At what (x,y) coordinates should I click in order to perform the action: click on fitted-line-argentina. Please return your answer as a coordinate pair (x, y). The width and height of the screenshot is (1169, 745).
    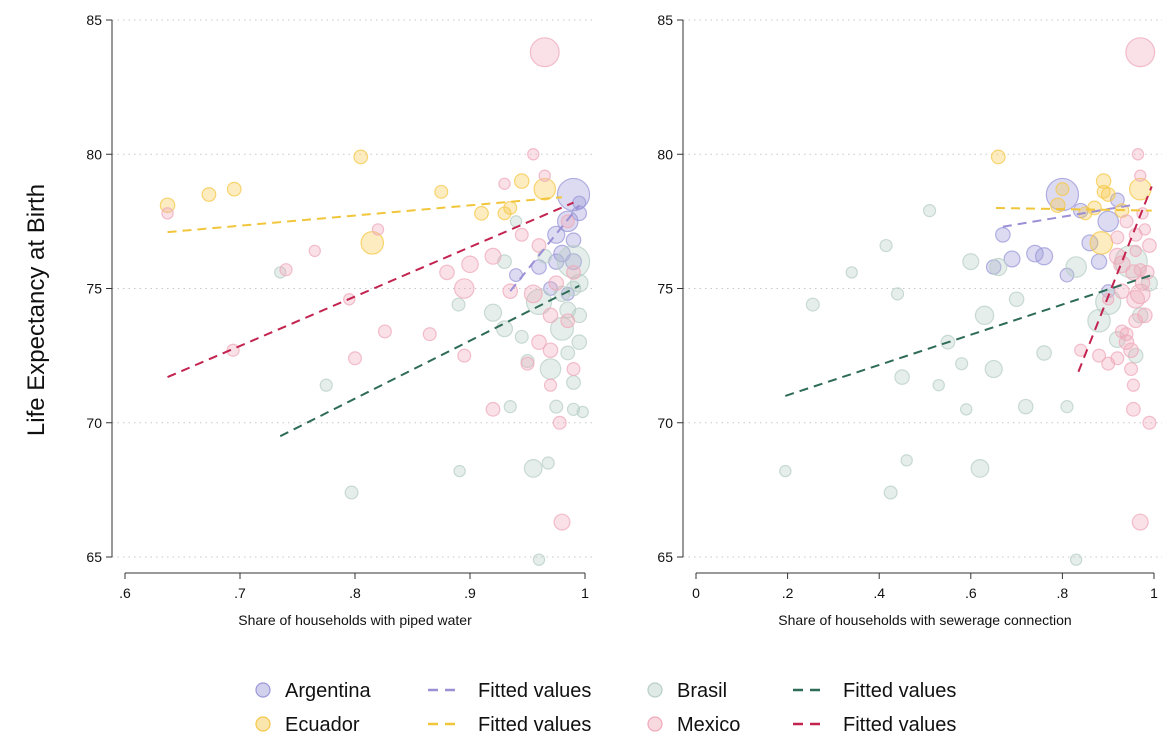
    Looking at the image, I should click on (545, 248).